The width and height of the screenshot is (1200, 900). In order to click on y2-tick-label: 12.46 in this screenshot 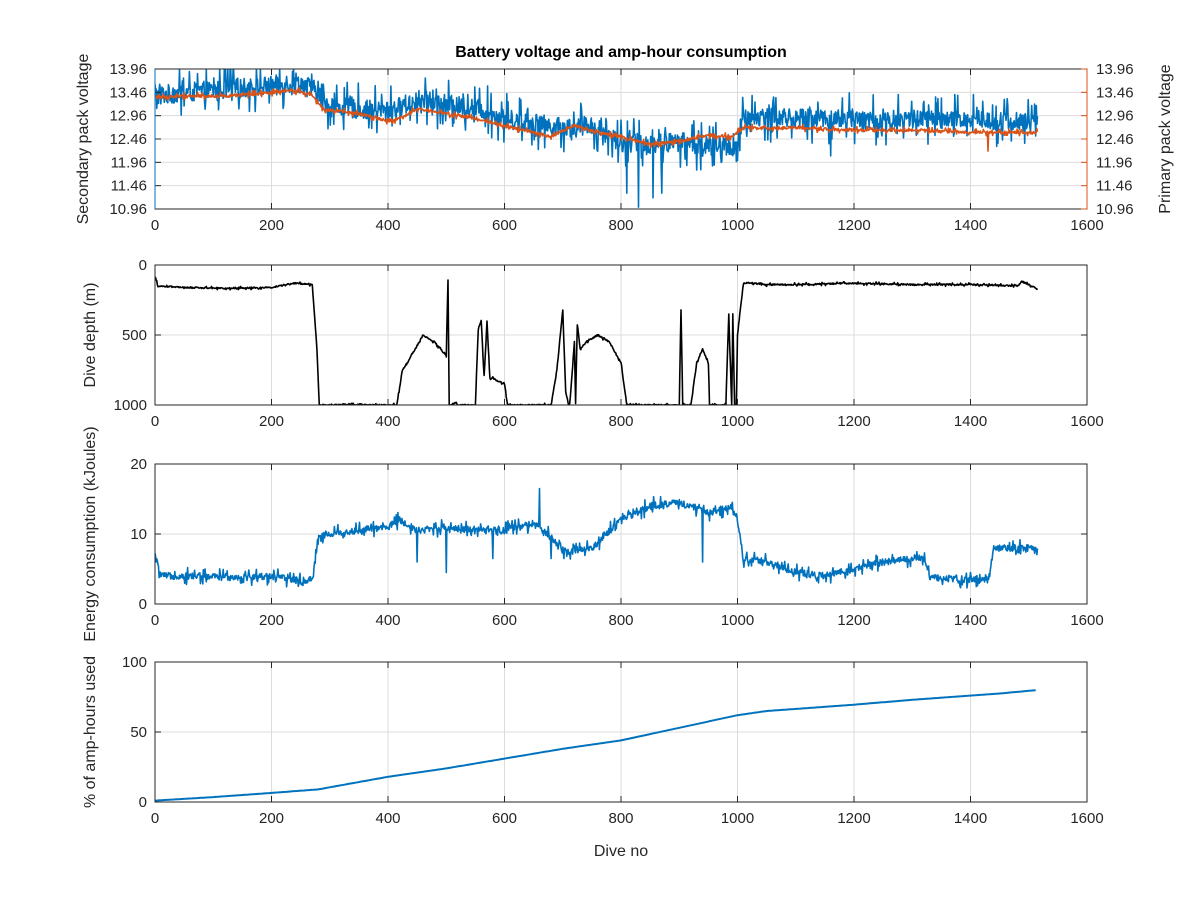, I will do `click(1115, 139)`.